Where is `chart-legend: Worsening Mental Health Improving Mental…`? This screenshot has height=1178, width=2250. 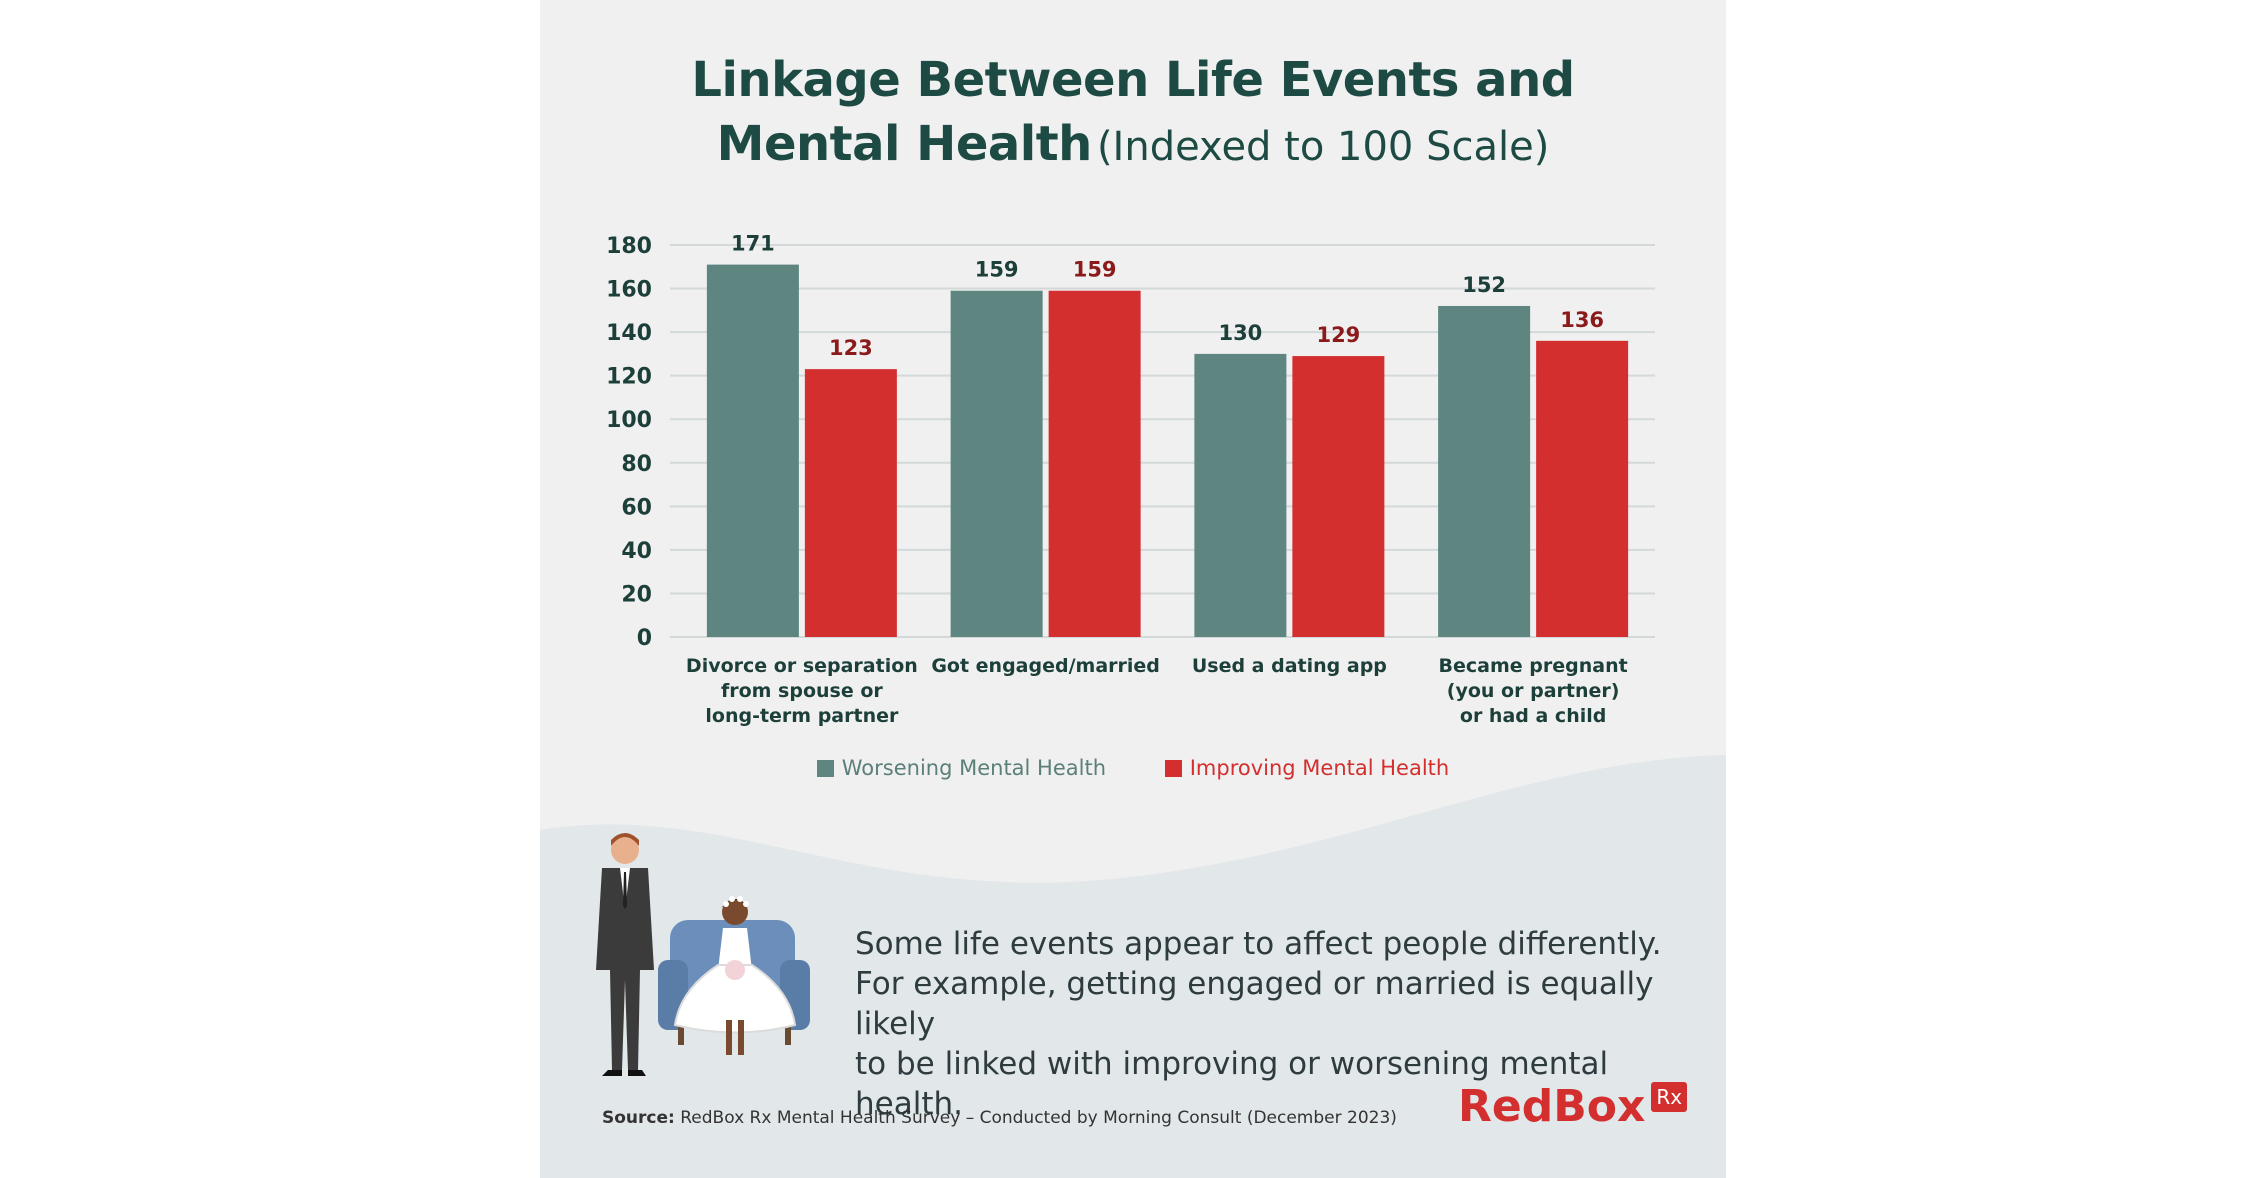
chart-legend: Worsening Mental Health Improving Mental… is located at coordinates (1133, 769).